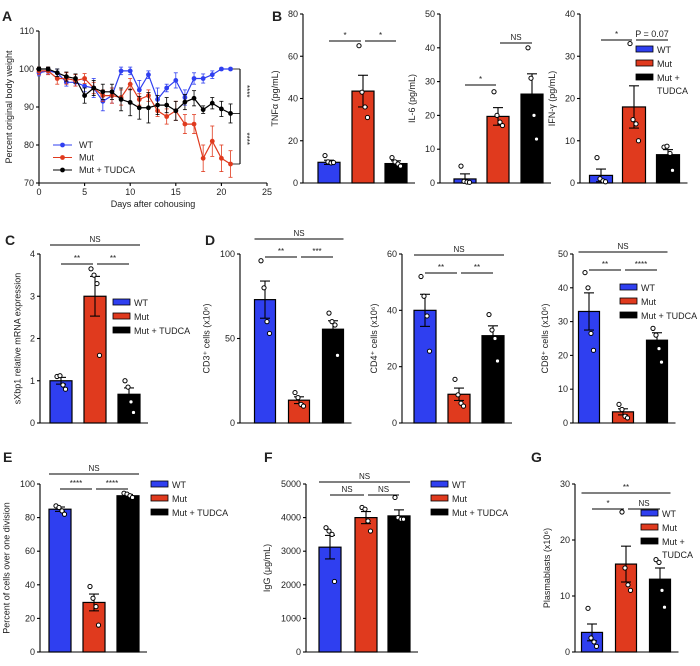 This screenshot has width=700, height=666. Describe the element at coordinates (658, 302) in the screenshot. I see `legend: WT Mut Mut + TUDCA` at that location.